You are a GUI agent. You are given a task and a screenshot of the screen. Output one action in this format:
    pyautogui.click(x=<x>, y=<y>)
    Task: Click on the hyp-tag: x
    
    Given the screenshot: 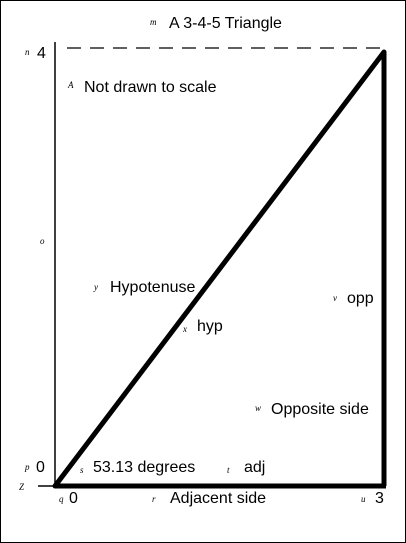 What is the action you would take?
    pyautogui.click(x=184, y=329)
    